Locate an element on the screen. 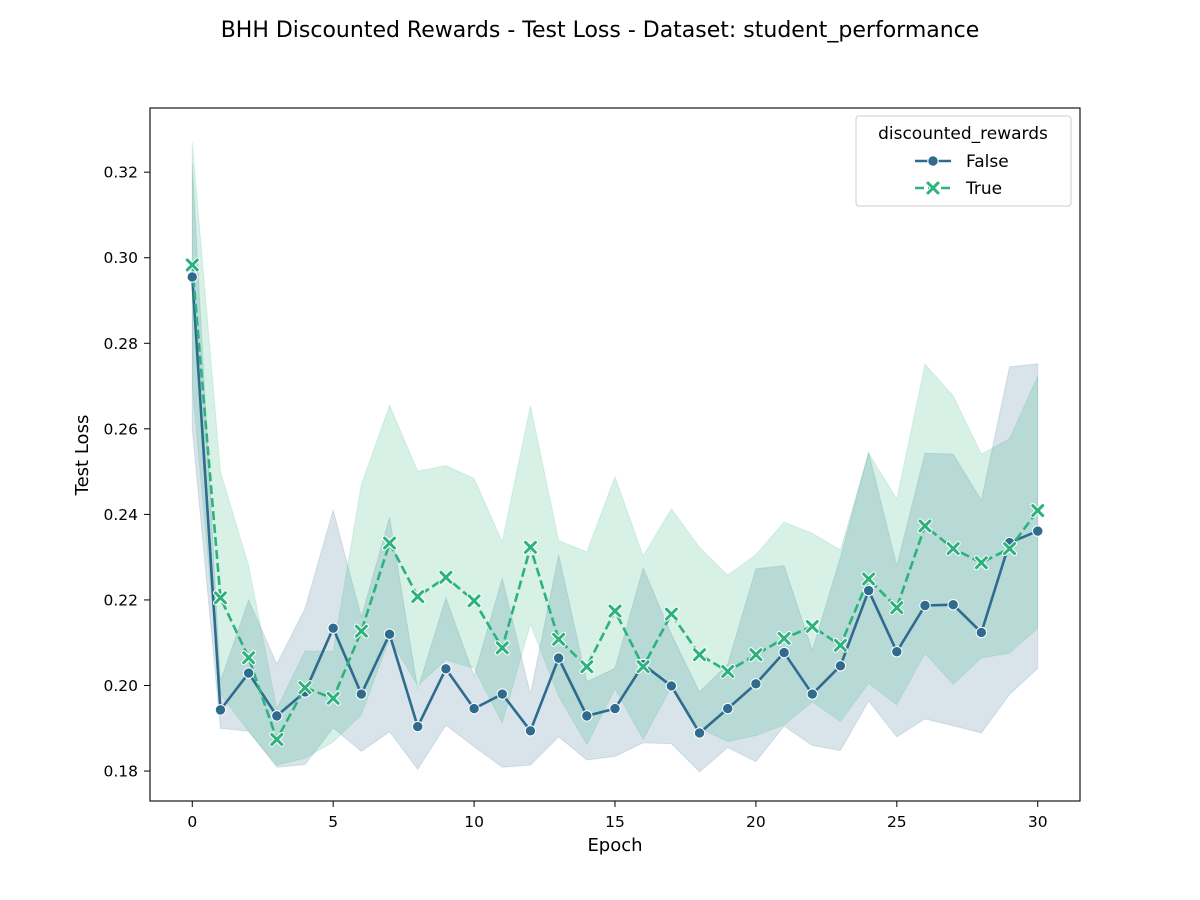 The width and height of the screenshot is (1200, 900). y-tick-label: 0.26 is located at coordinates (120, 429).